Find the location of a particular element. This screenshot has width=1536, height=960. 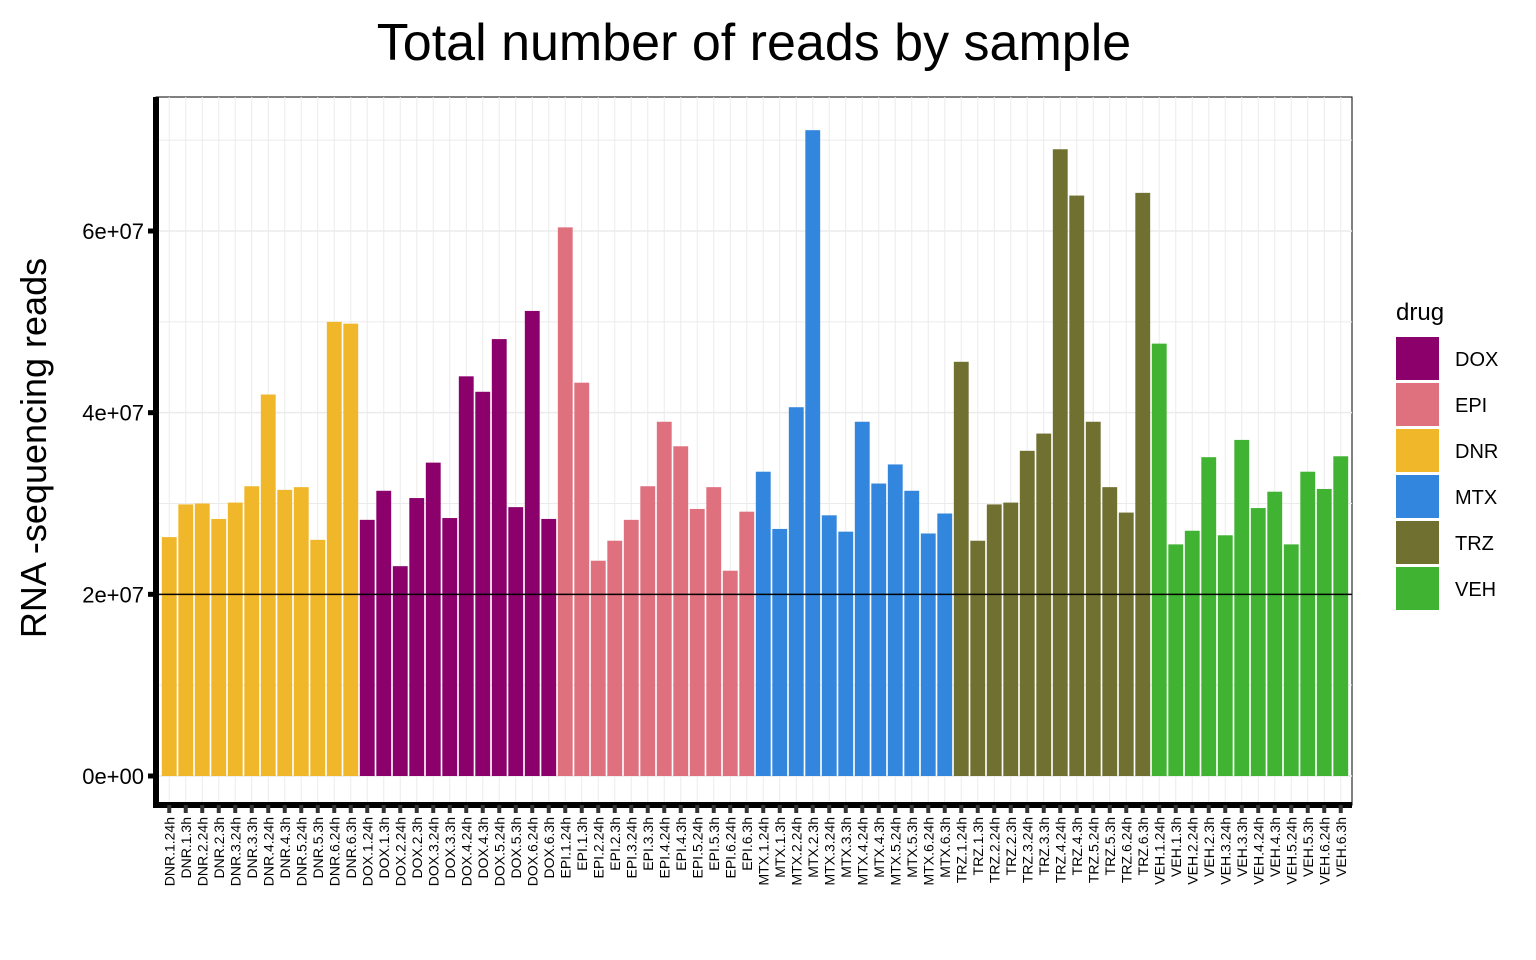

bar-VEH.1.24h is located at coordinates (1159, 559).